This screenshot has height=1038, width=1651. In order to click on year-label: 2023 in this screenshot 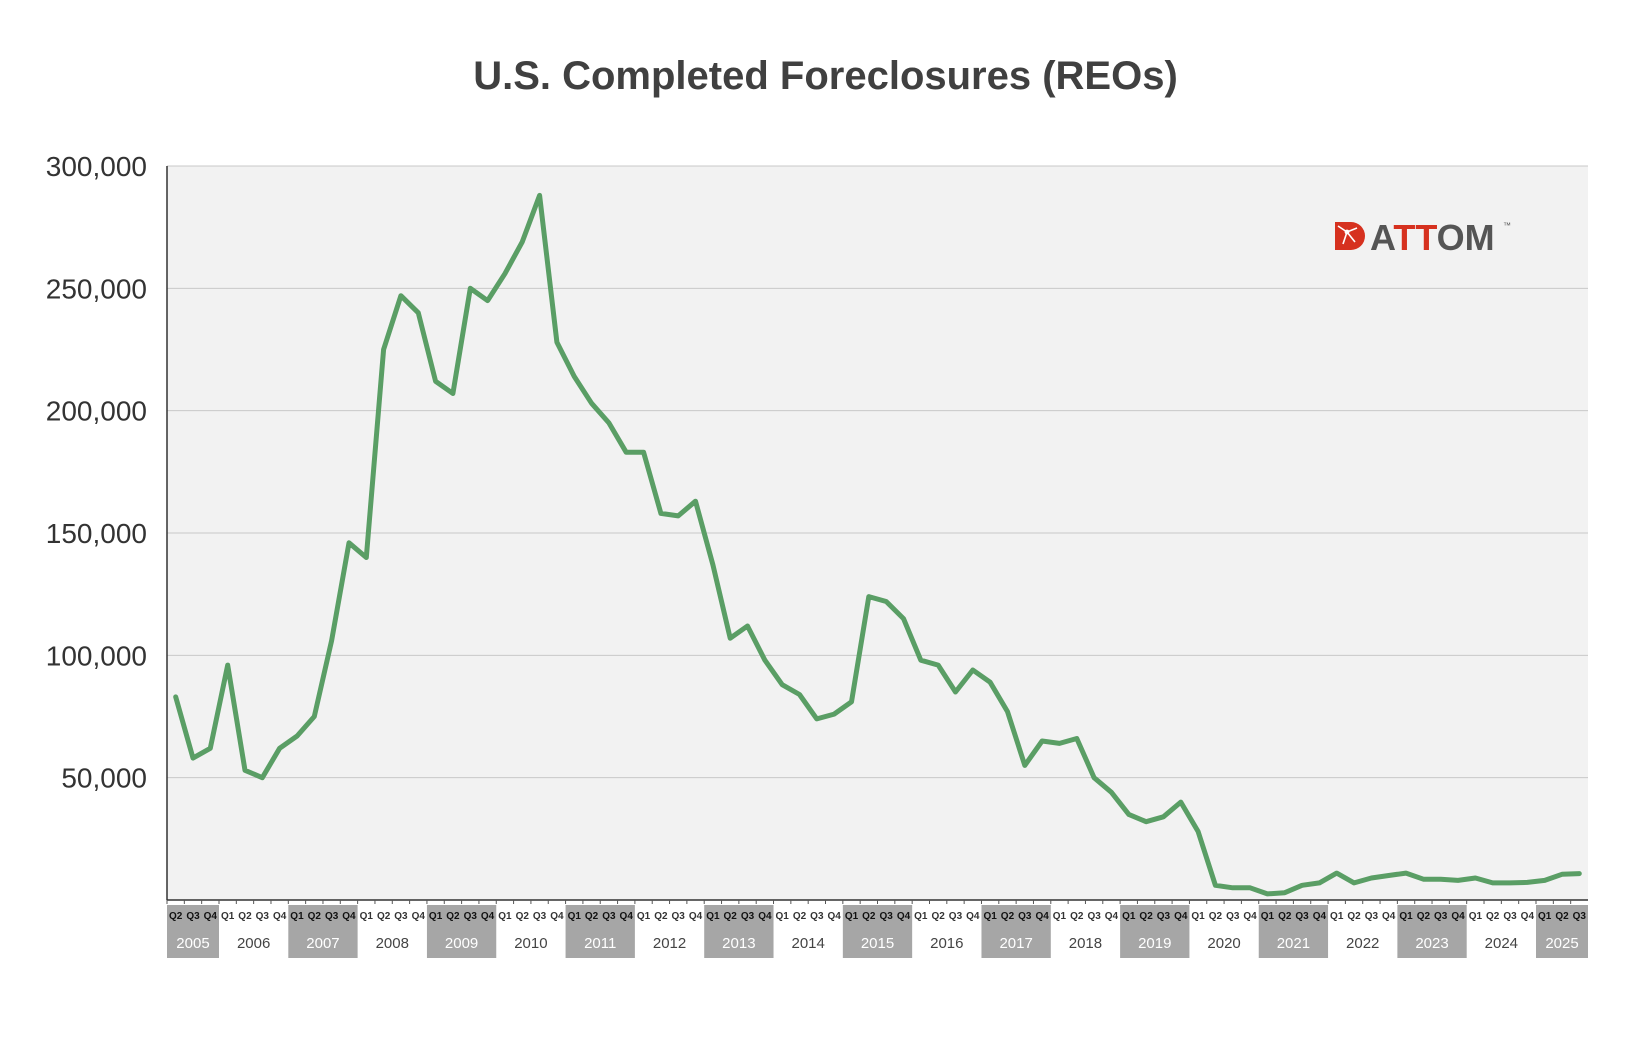, I will do `click(1431, 943)`.